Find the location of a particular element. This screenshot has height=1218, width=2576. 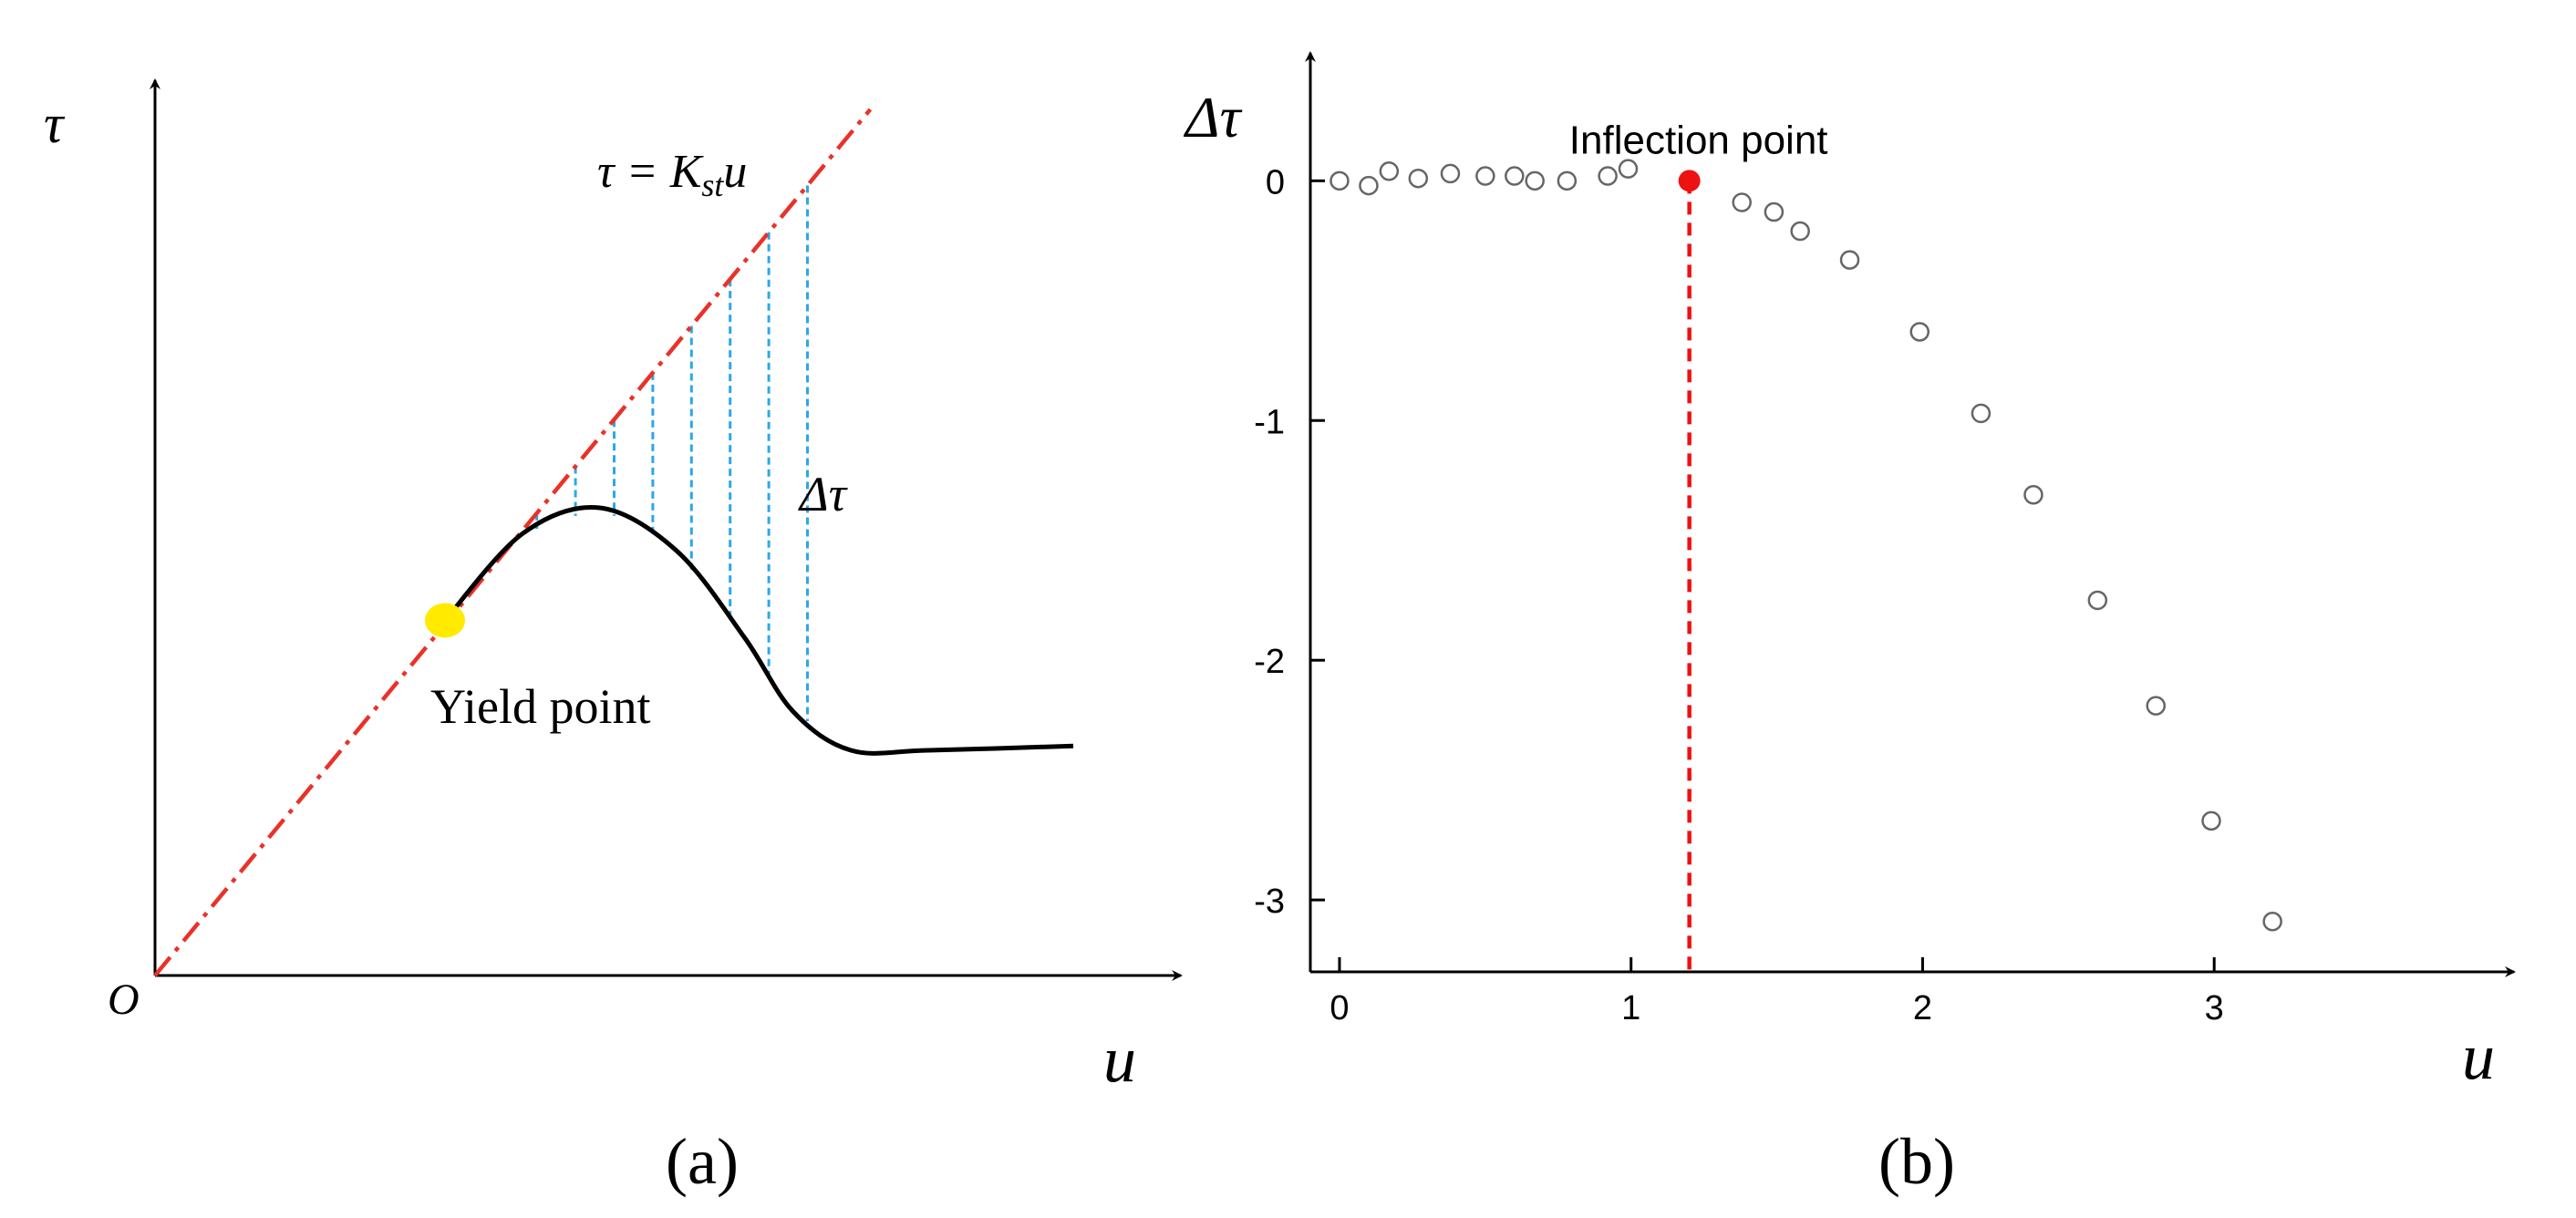

origin-label: O is located at coordinates (124, 1000).